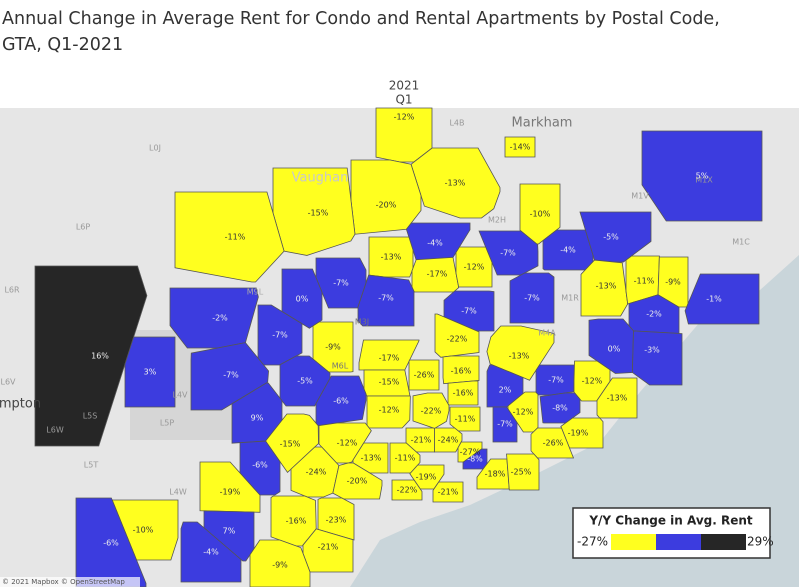 Image resolution: width=799 pixels, height=587 pixels. I want to click on region-label: 5%, so click(702, 176).